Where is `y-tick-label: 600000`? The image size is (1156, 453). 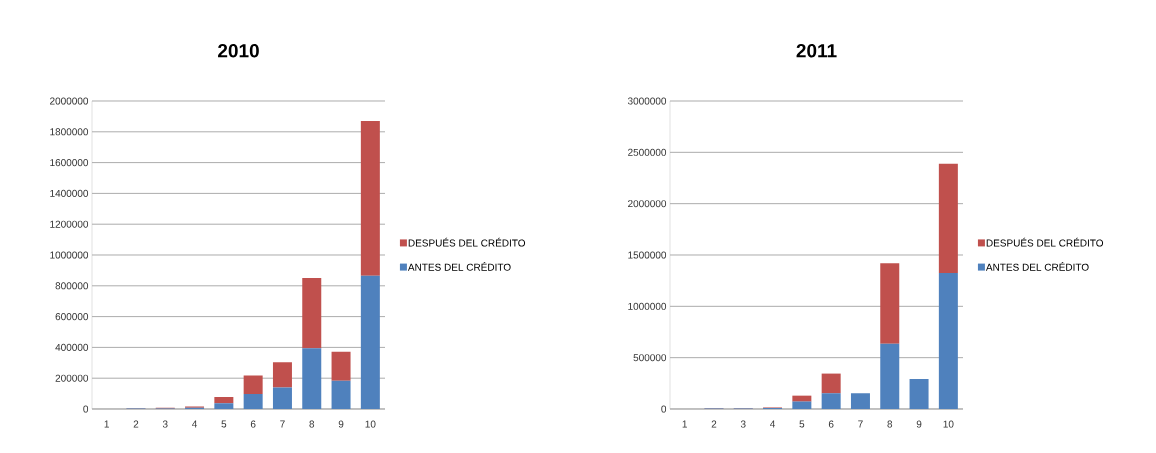
y-tick-label: 600000 is located at coordinates (72, 317).